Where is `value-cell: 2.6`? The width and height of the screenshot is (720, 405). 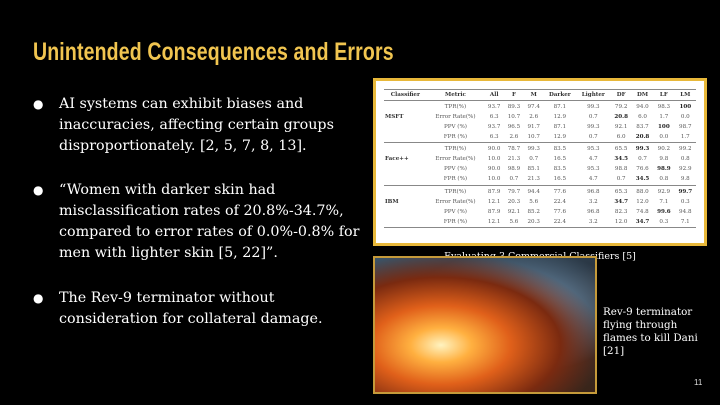 value-cell: 2.6 is located at coordinates (534, 116).